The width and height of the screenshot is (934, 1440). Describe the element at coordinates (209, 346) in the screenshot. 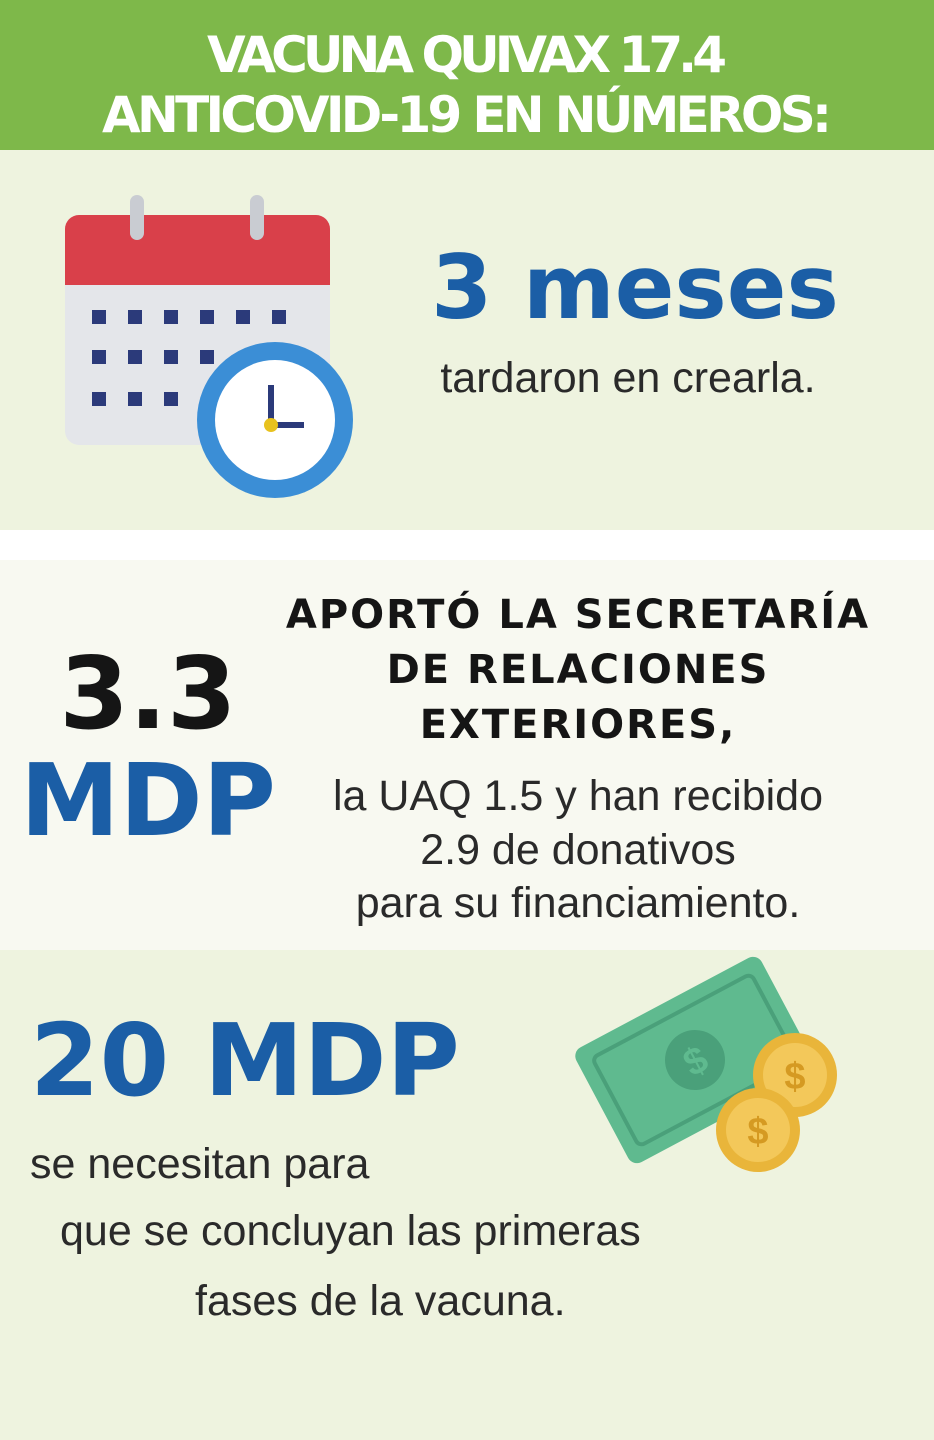

I see `calendar-icon` at that location.